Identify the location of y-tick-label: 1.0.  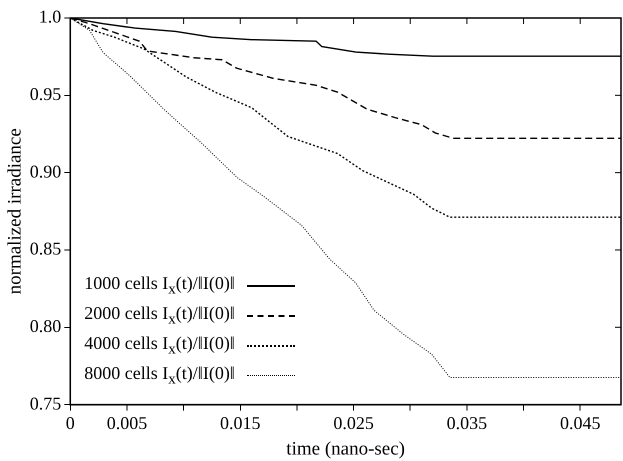
(50, 16).